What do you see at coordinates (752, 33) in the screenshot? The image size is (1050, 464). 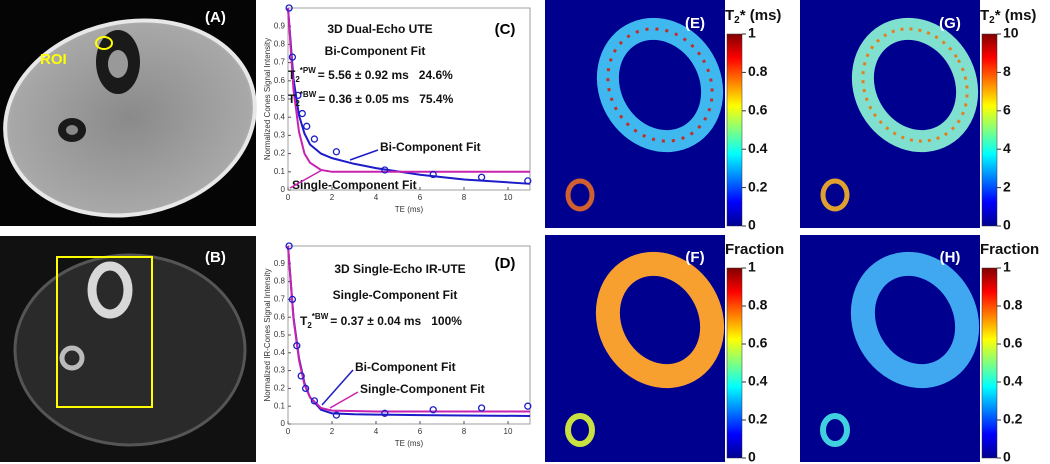 I see `colorbar-tick-label: 1` at bounding box center [752, 33].